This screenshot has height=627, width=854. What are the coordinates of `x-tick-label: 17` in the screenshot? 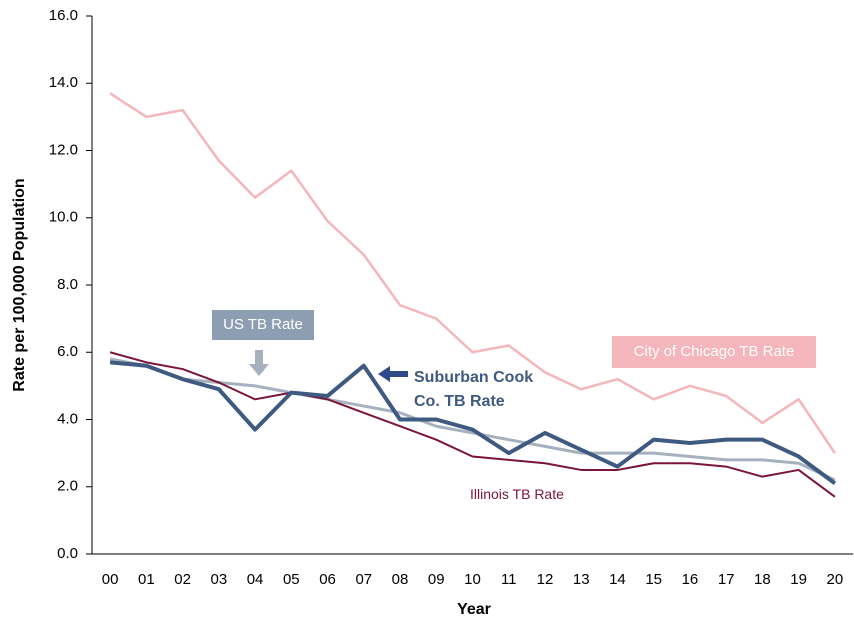 It's located at (726, 579).